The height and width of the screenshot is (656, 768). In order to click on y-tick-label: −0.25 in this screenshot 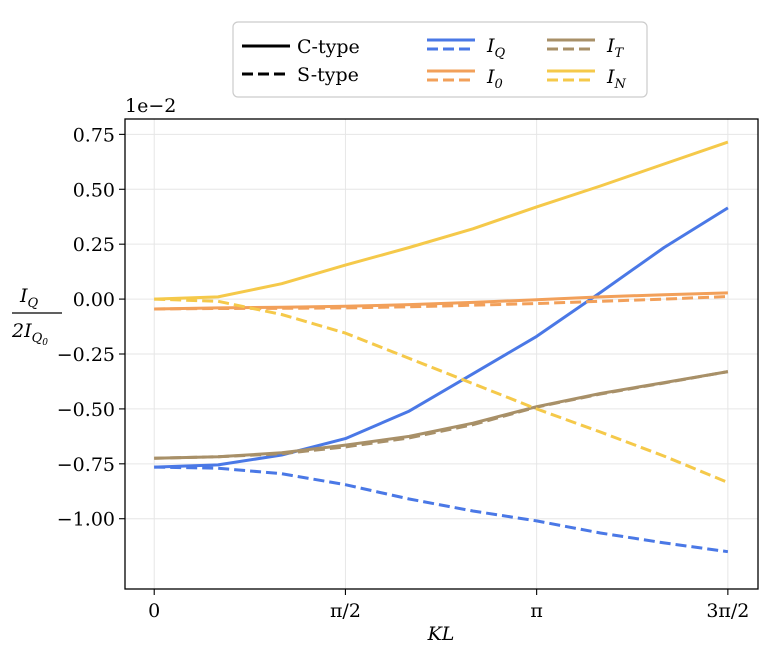, I will do `click(86, 355)`.